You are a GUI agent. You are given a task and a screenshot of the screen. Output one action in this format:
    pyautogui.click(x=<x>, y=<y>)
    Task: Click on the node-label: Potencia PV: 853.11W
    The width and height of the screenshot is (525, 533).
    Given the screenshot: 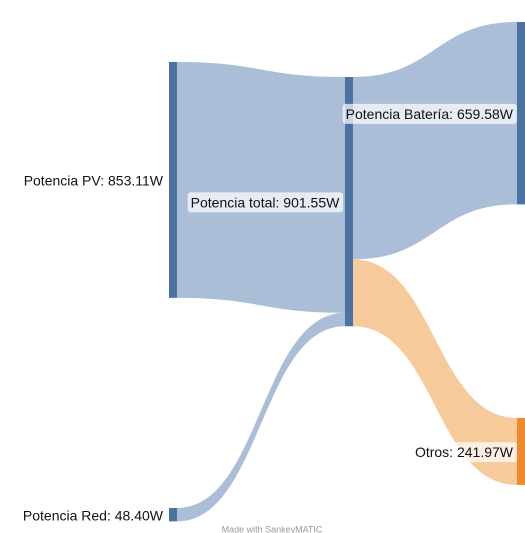 What is the action you would take?
    pyautogui.click(x=94, y=181)
    